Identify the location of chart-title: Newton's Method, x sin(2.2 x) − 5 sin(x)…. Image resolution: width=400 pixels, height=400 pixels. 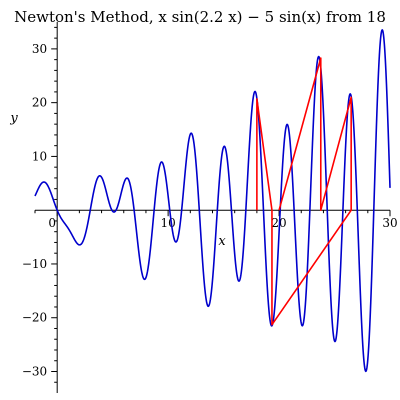
(200, 17).